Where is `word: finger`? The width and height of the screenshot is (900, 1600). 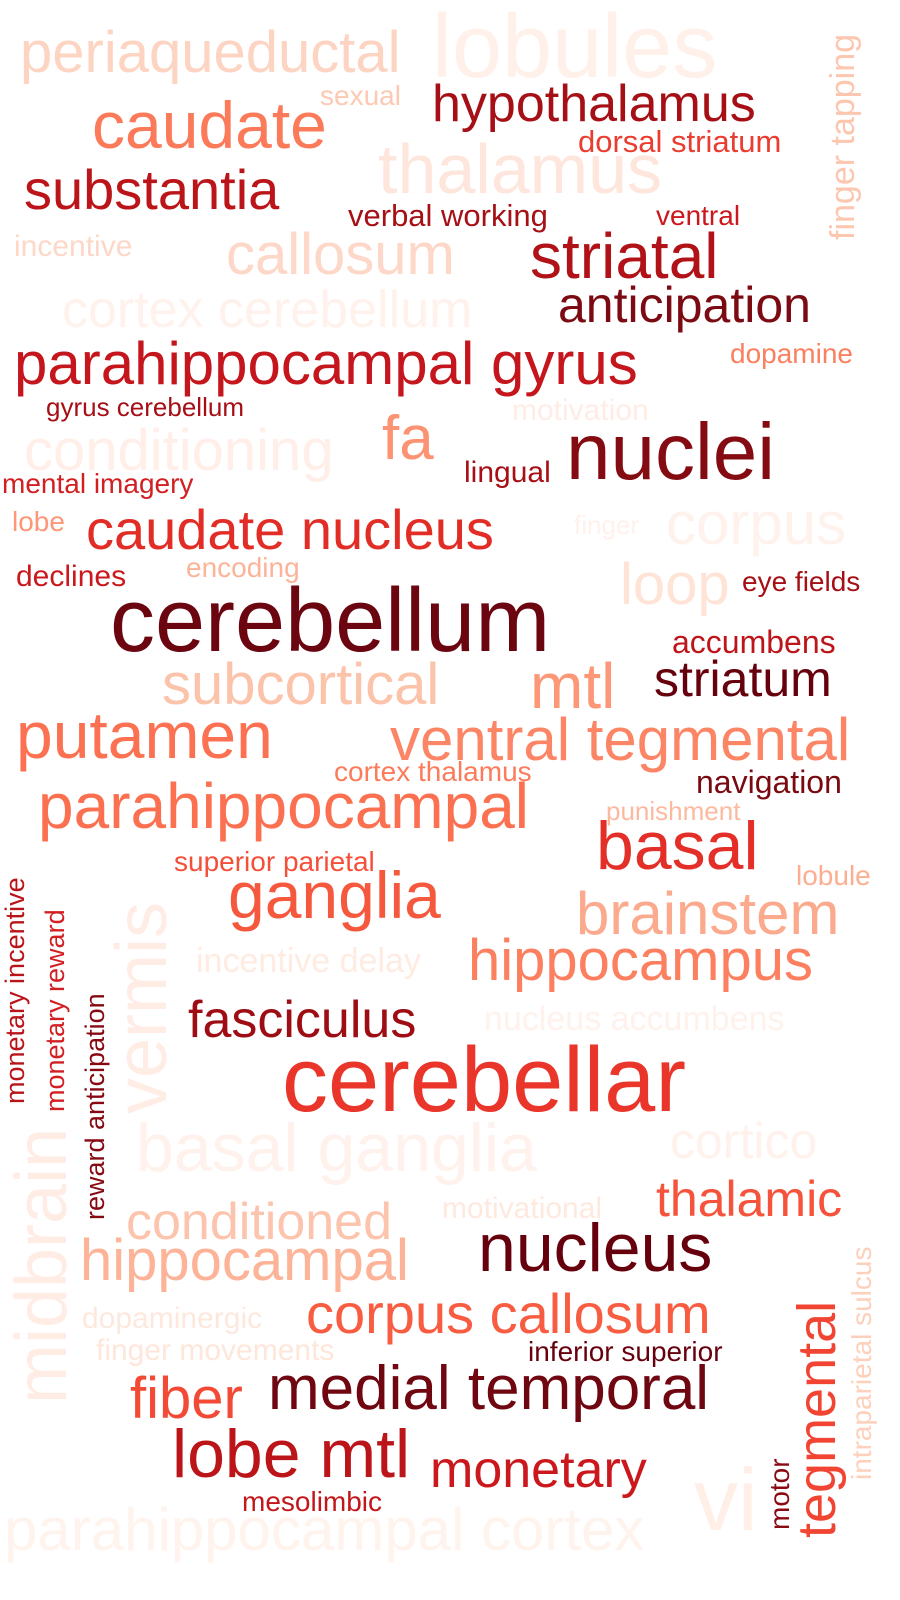
word: finger is located at coordinates (607, 525).